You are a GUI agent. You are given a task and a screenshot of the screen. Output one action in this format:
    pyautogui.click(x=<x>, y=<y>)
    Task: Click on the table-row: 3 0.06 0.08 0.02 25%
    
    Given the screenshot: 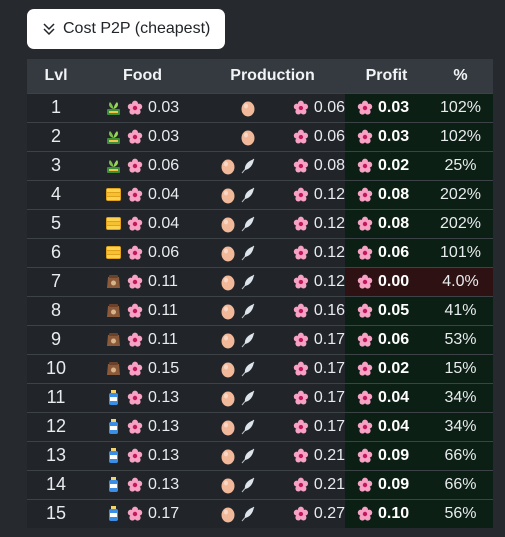 What is the action you would take?
    pyautogui.click(x=260, y=165)
    